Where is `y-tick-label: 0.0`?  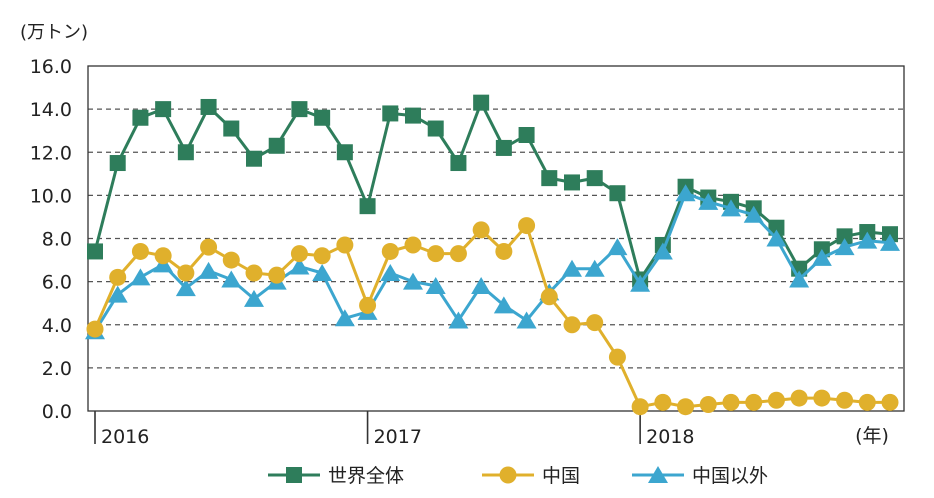 y-tick-label: 0.0 is located at coordinates (57, 412).